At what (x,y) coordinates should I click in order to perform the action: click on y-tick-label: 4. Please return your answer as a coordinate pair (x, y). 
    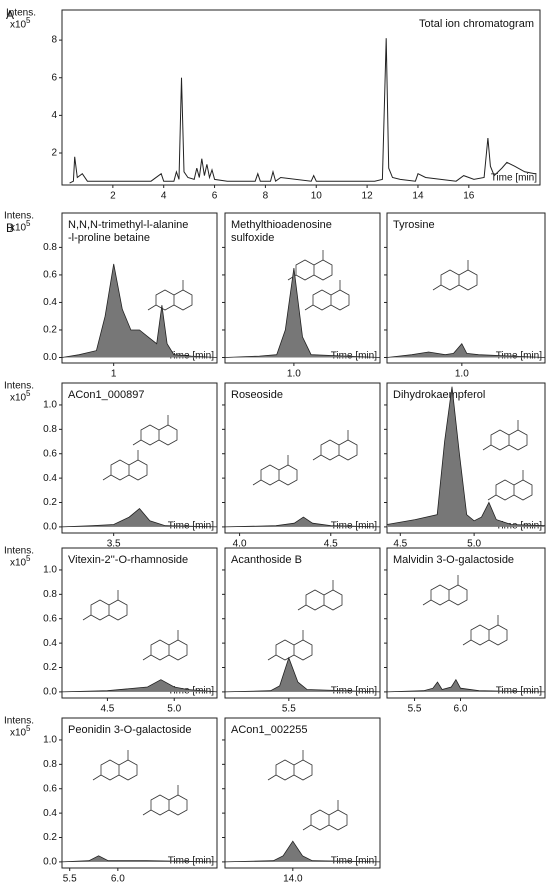
    Looking at the image, I should click on (54, 115).